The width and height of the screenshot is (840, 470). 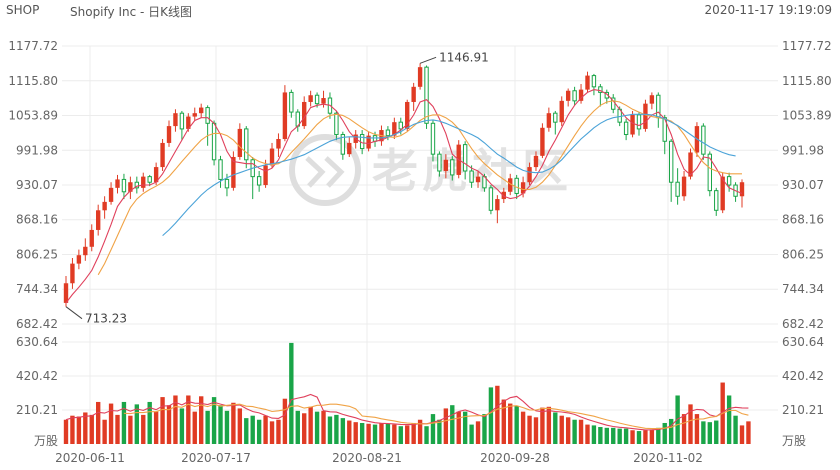 What do you see at coordinates (803, 254) in the screenshot?
I see `price-tick-right: 806.25` at bounding box center [803, 254].